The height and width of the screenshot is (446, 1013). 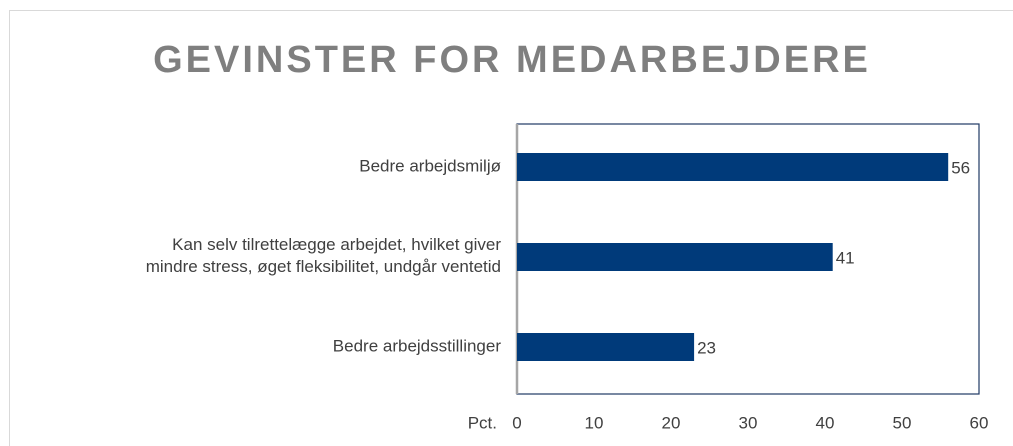 What do you see at coordinates (825, 422) in the screenshot?
I see `x-tick-label: 40` at bounding box center [825, 422].